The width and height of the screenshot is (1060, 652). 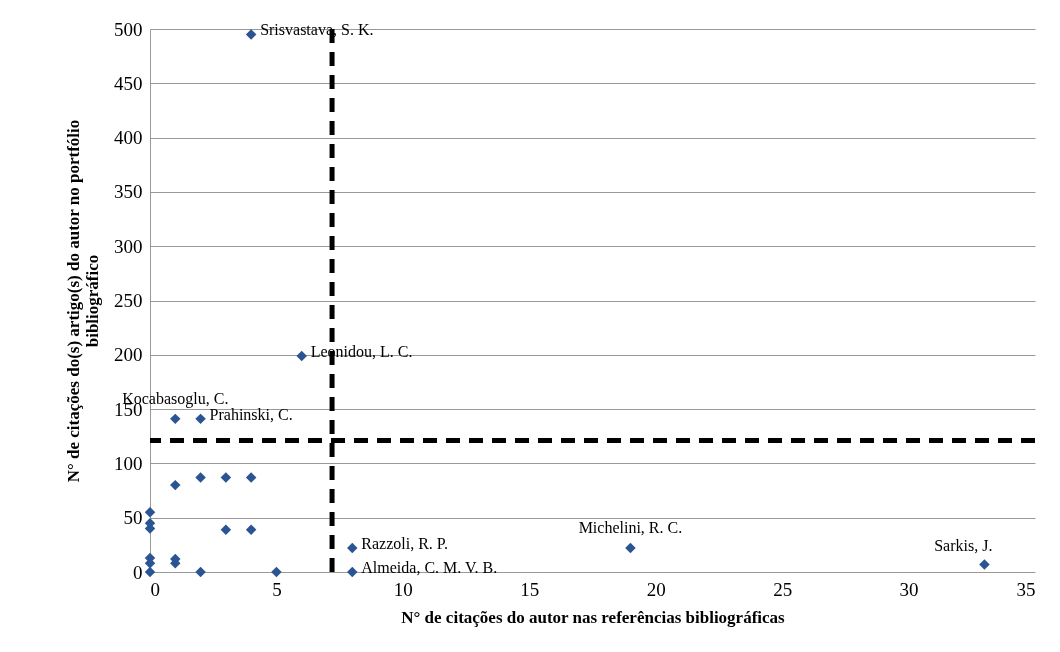 I want to click on x-tick-label: 5, so click(x=277, y=589).